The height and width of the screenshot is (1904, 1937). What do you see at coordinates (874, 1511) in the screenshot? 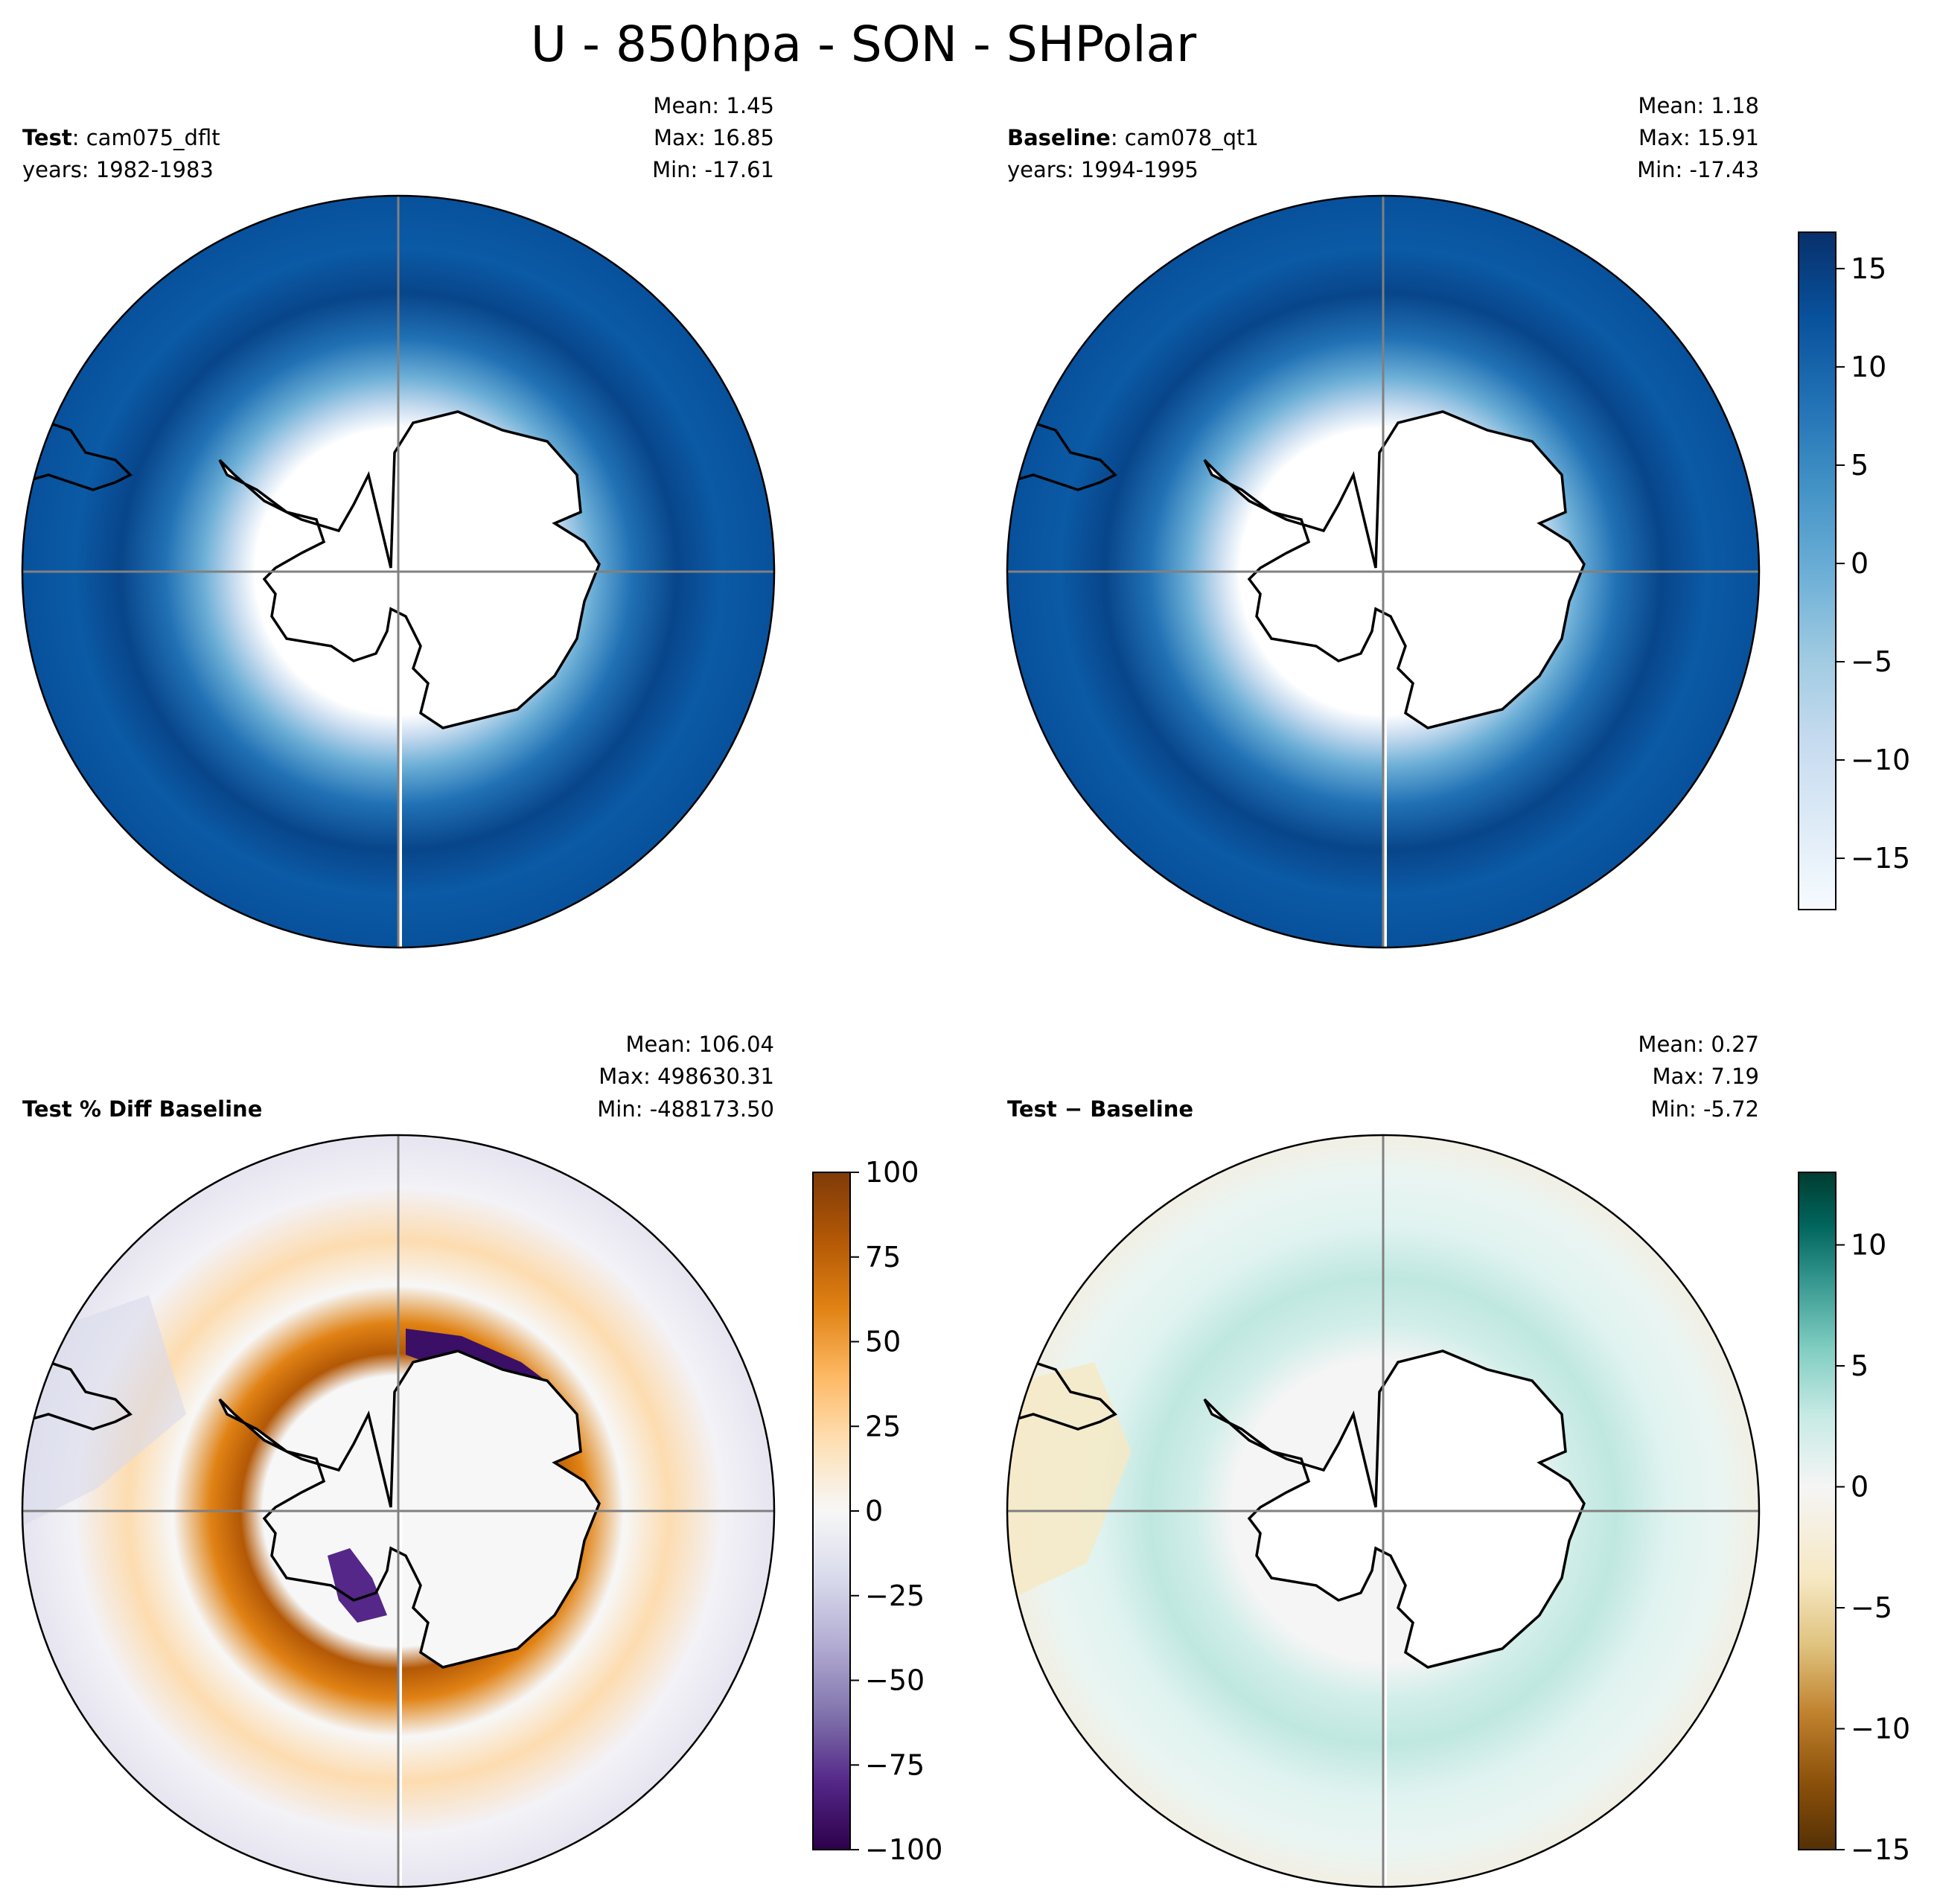
I see `colorbar-pct-tick-label: 0` at bounding box center [874, 1511].